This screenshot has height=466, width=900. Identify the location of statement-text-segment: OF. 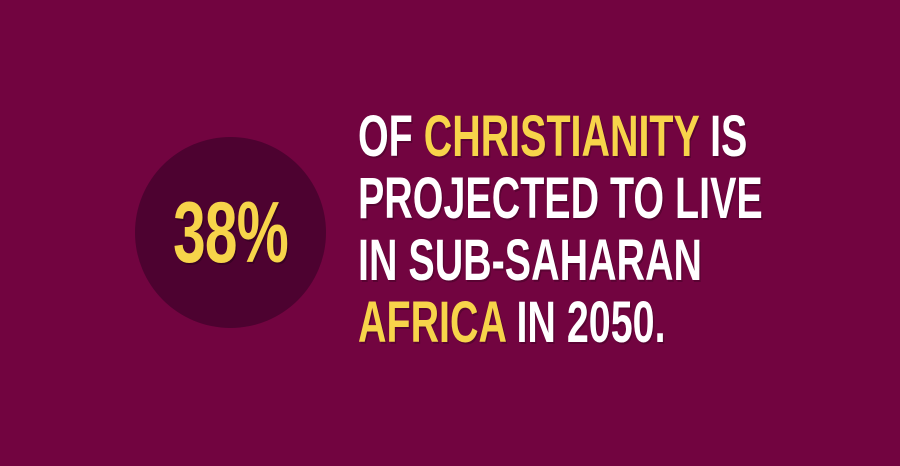
(391, 136).